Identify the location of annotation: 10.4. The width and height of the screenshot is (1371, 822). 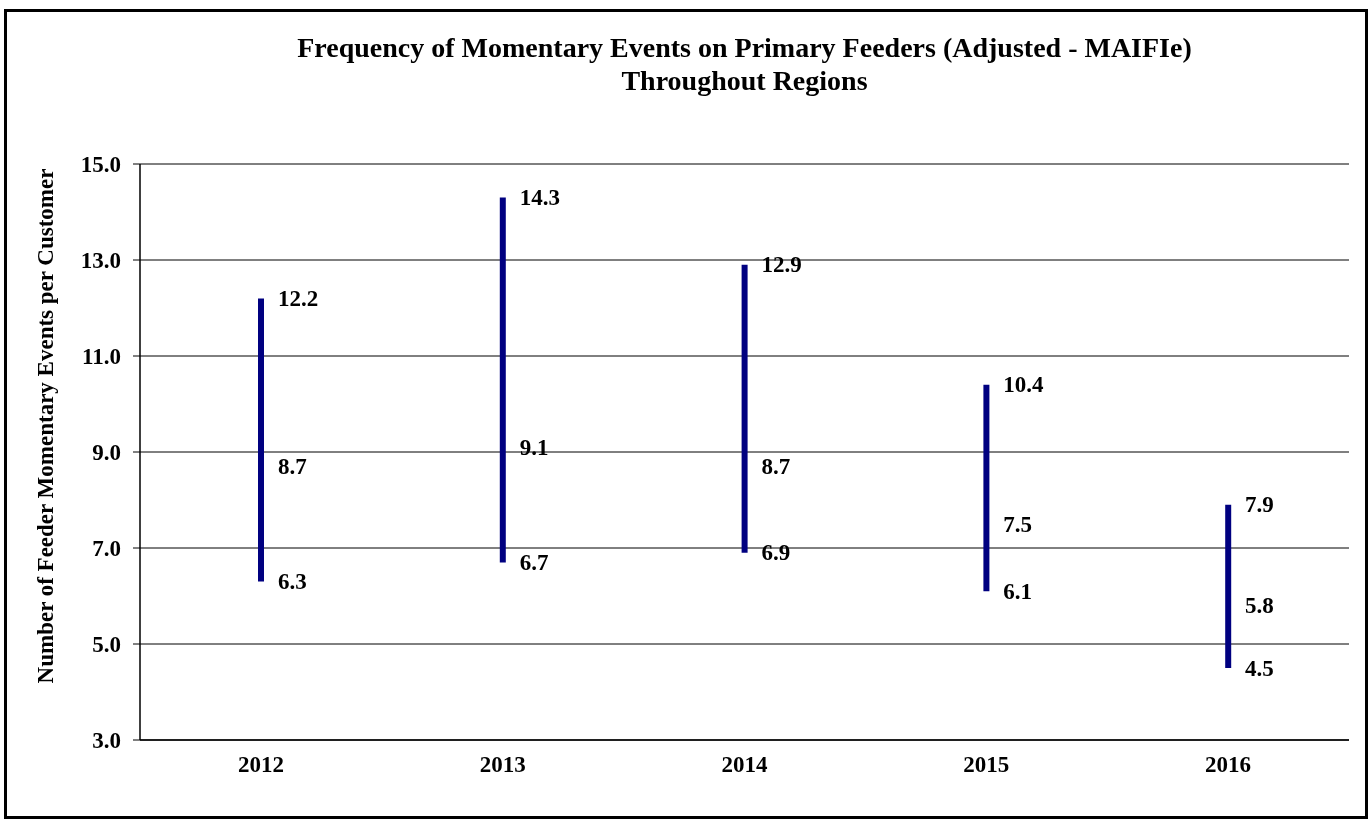
(1024, 385).